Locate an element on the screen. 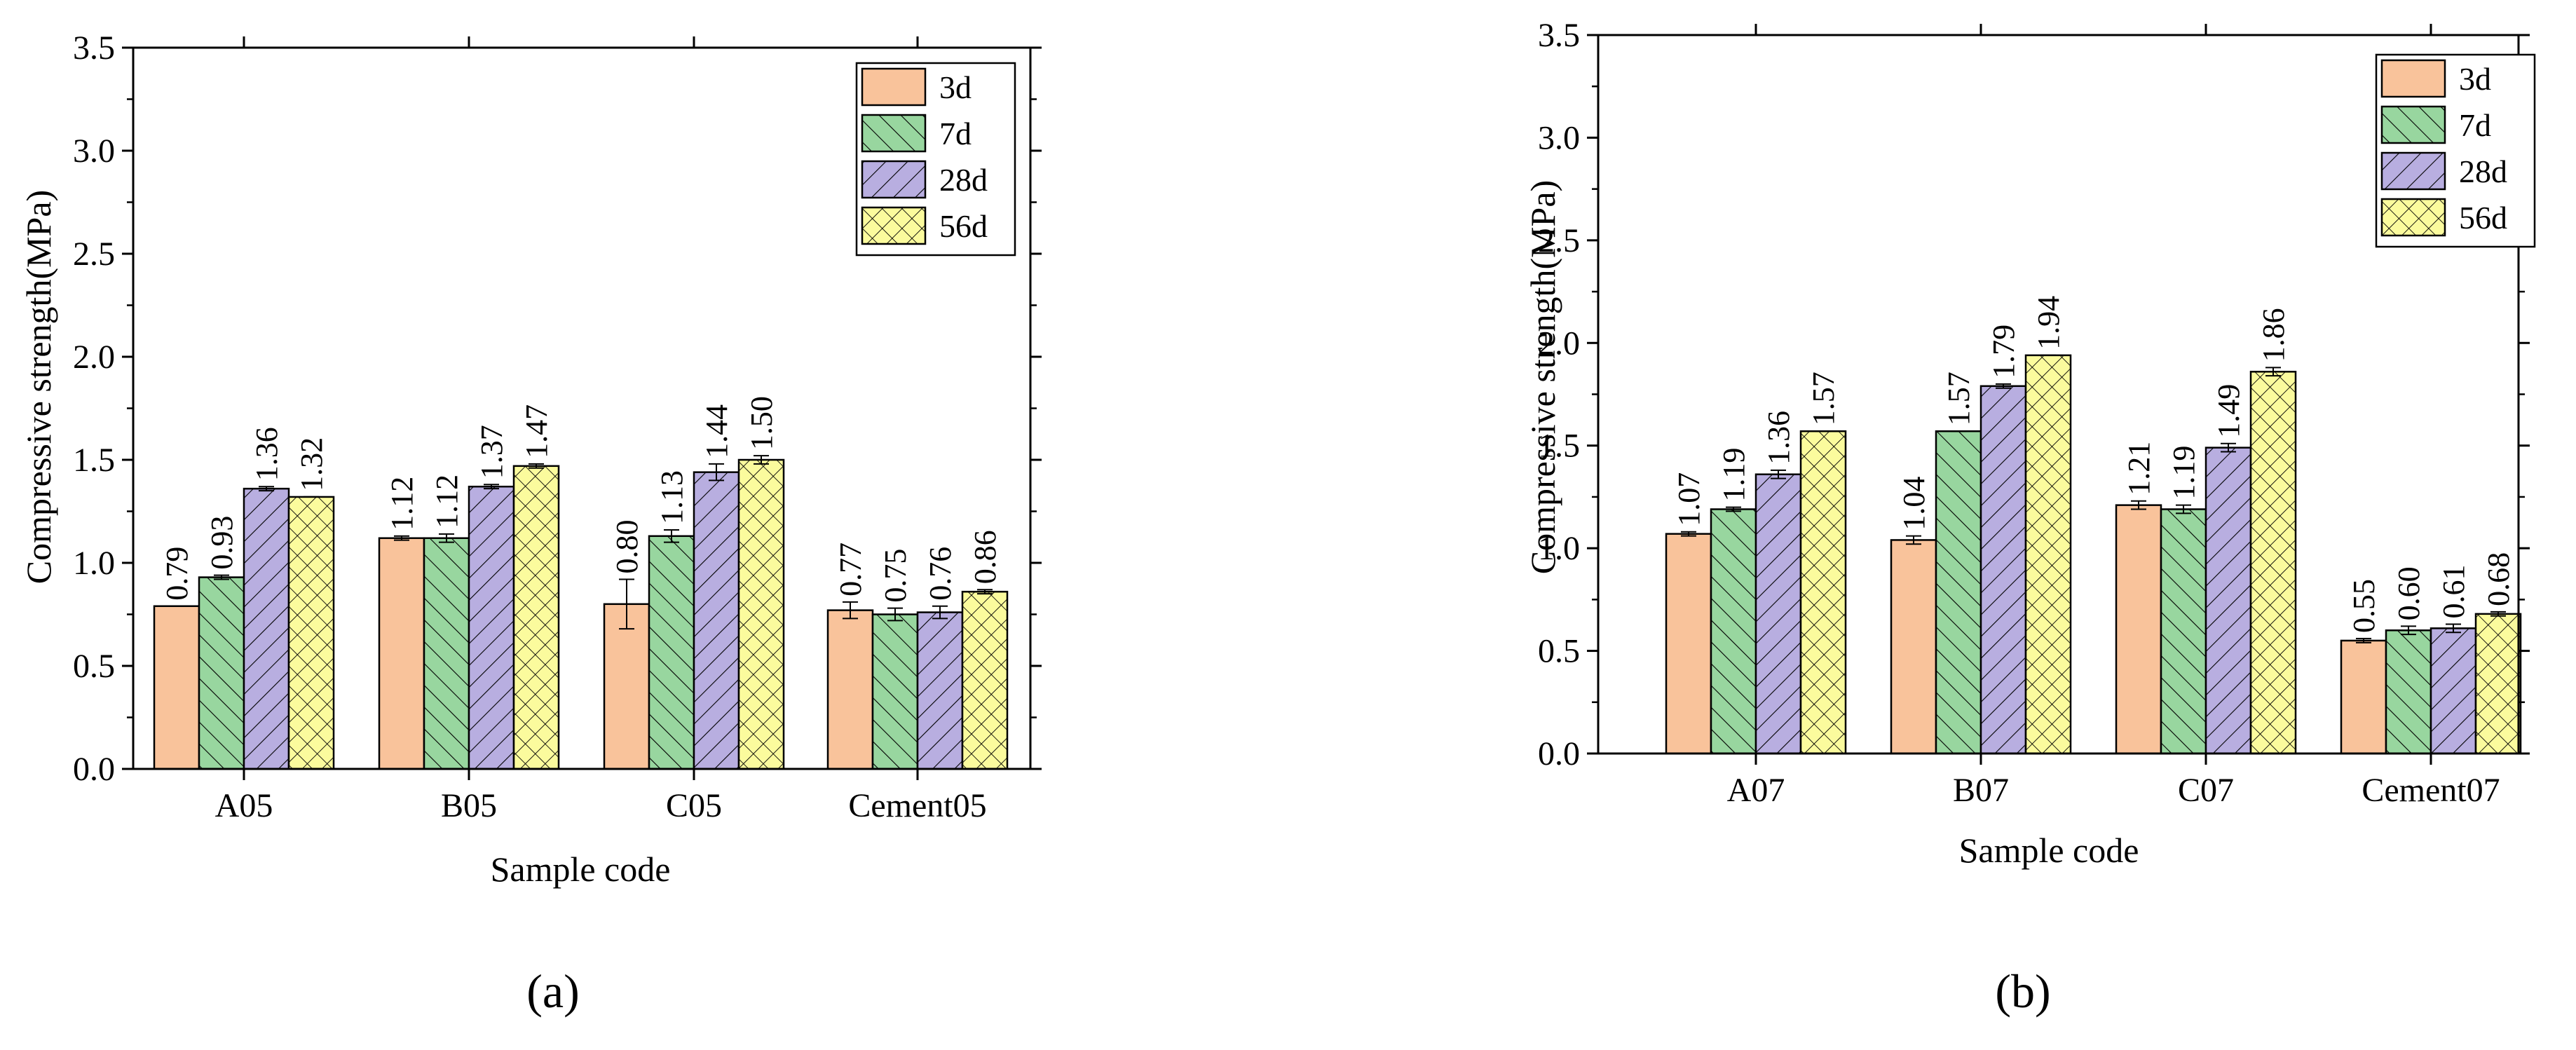 Image resolution: width=2576 pixels, height=1050 pixels. error-bar-a-Cement05-7d is located at coordinates (895, 614).